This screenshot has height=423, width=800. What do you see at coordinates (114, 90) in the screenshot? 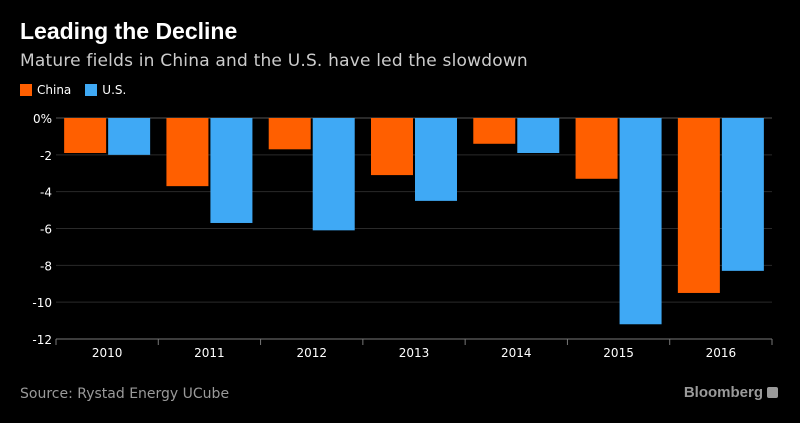
I see `legend-label-us: U.S.` at bounding box center [114, 90].